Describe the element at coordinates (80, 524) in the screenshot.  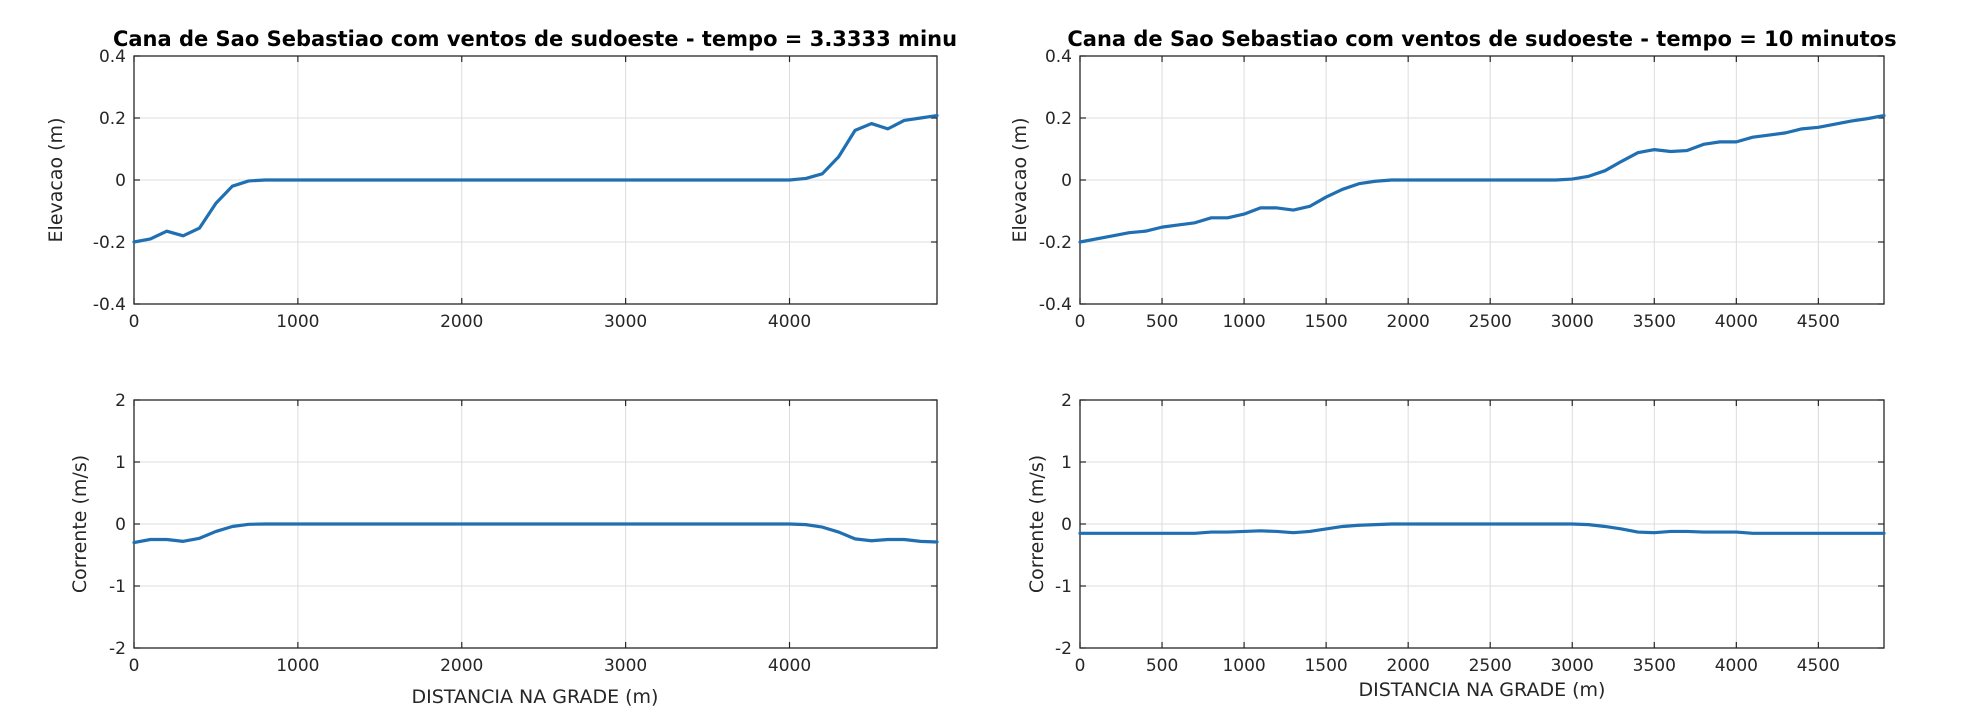
I see `y-axis-label-current-left: Corrente (m/s)` at that location.